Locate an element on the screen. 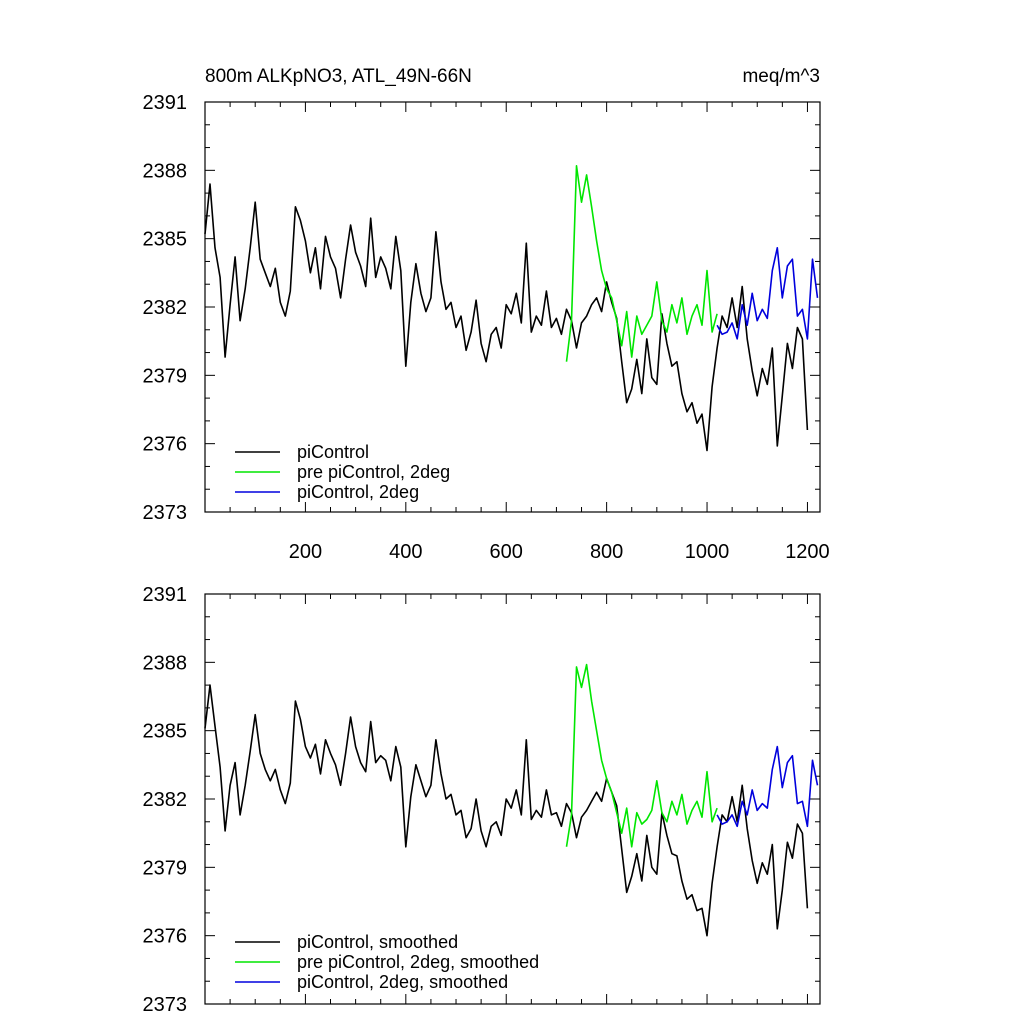 The image size is (1024, 1024). x-tick-label: 1000 is located at coordinates (707, 552).